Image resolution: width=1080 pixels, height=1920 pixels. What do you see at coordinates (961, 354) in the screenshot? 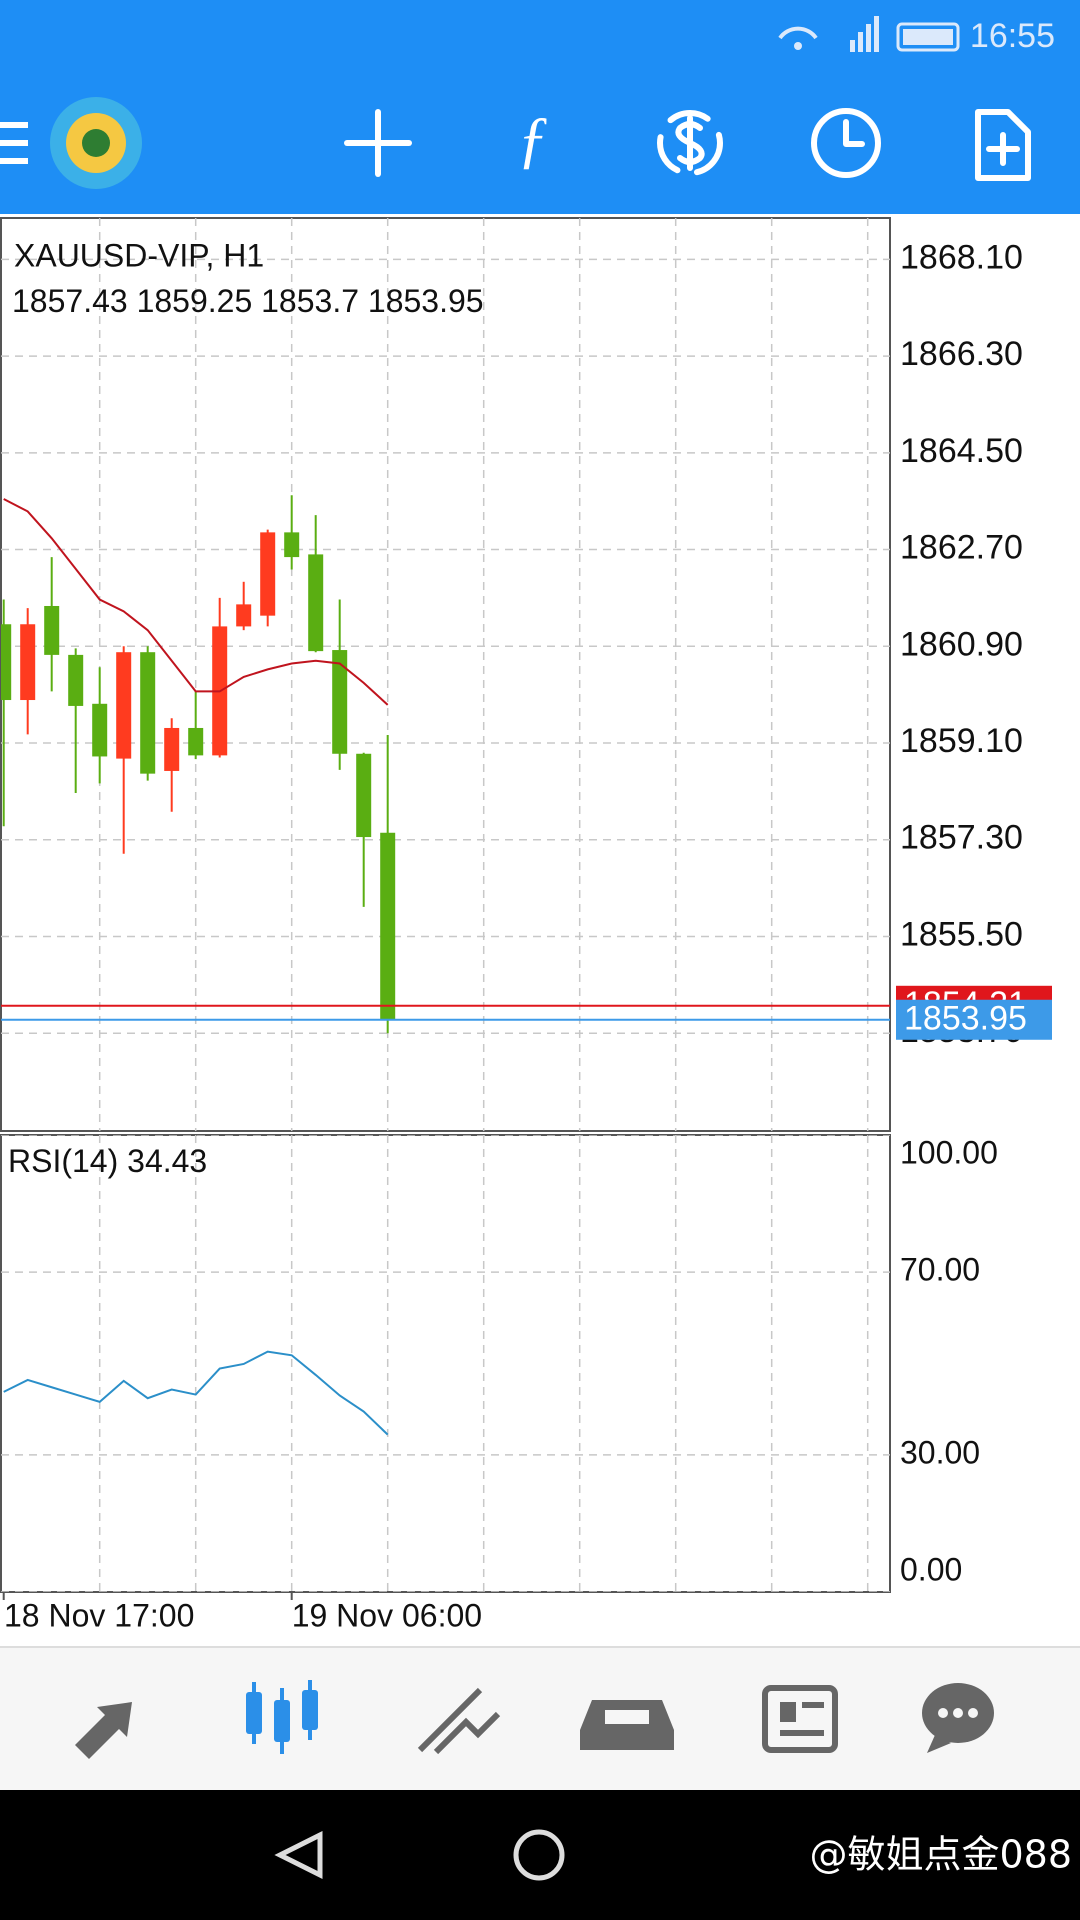
I see `y-tick-label: 1866.30` at bounding box center [961, 354].